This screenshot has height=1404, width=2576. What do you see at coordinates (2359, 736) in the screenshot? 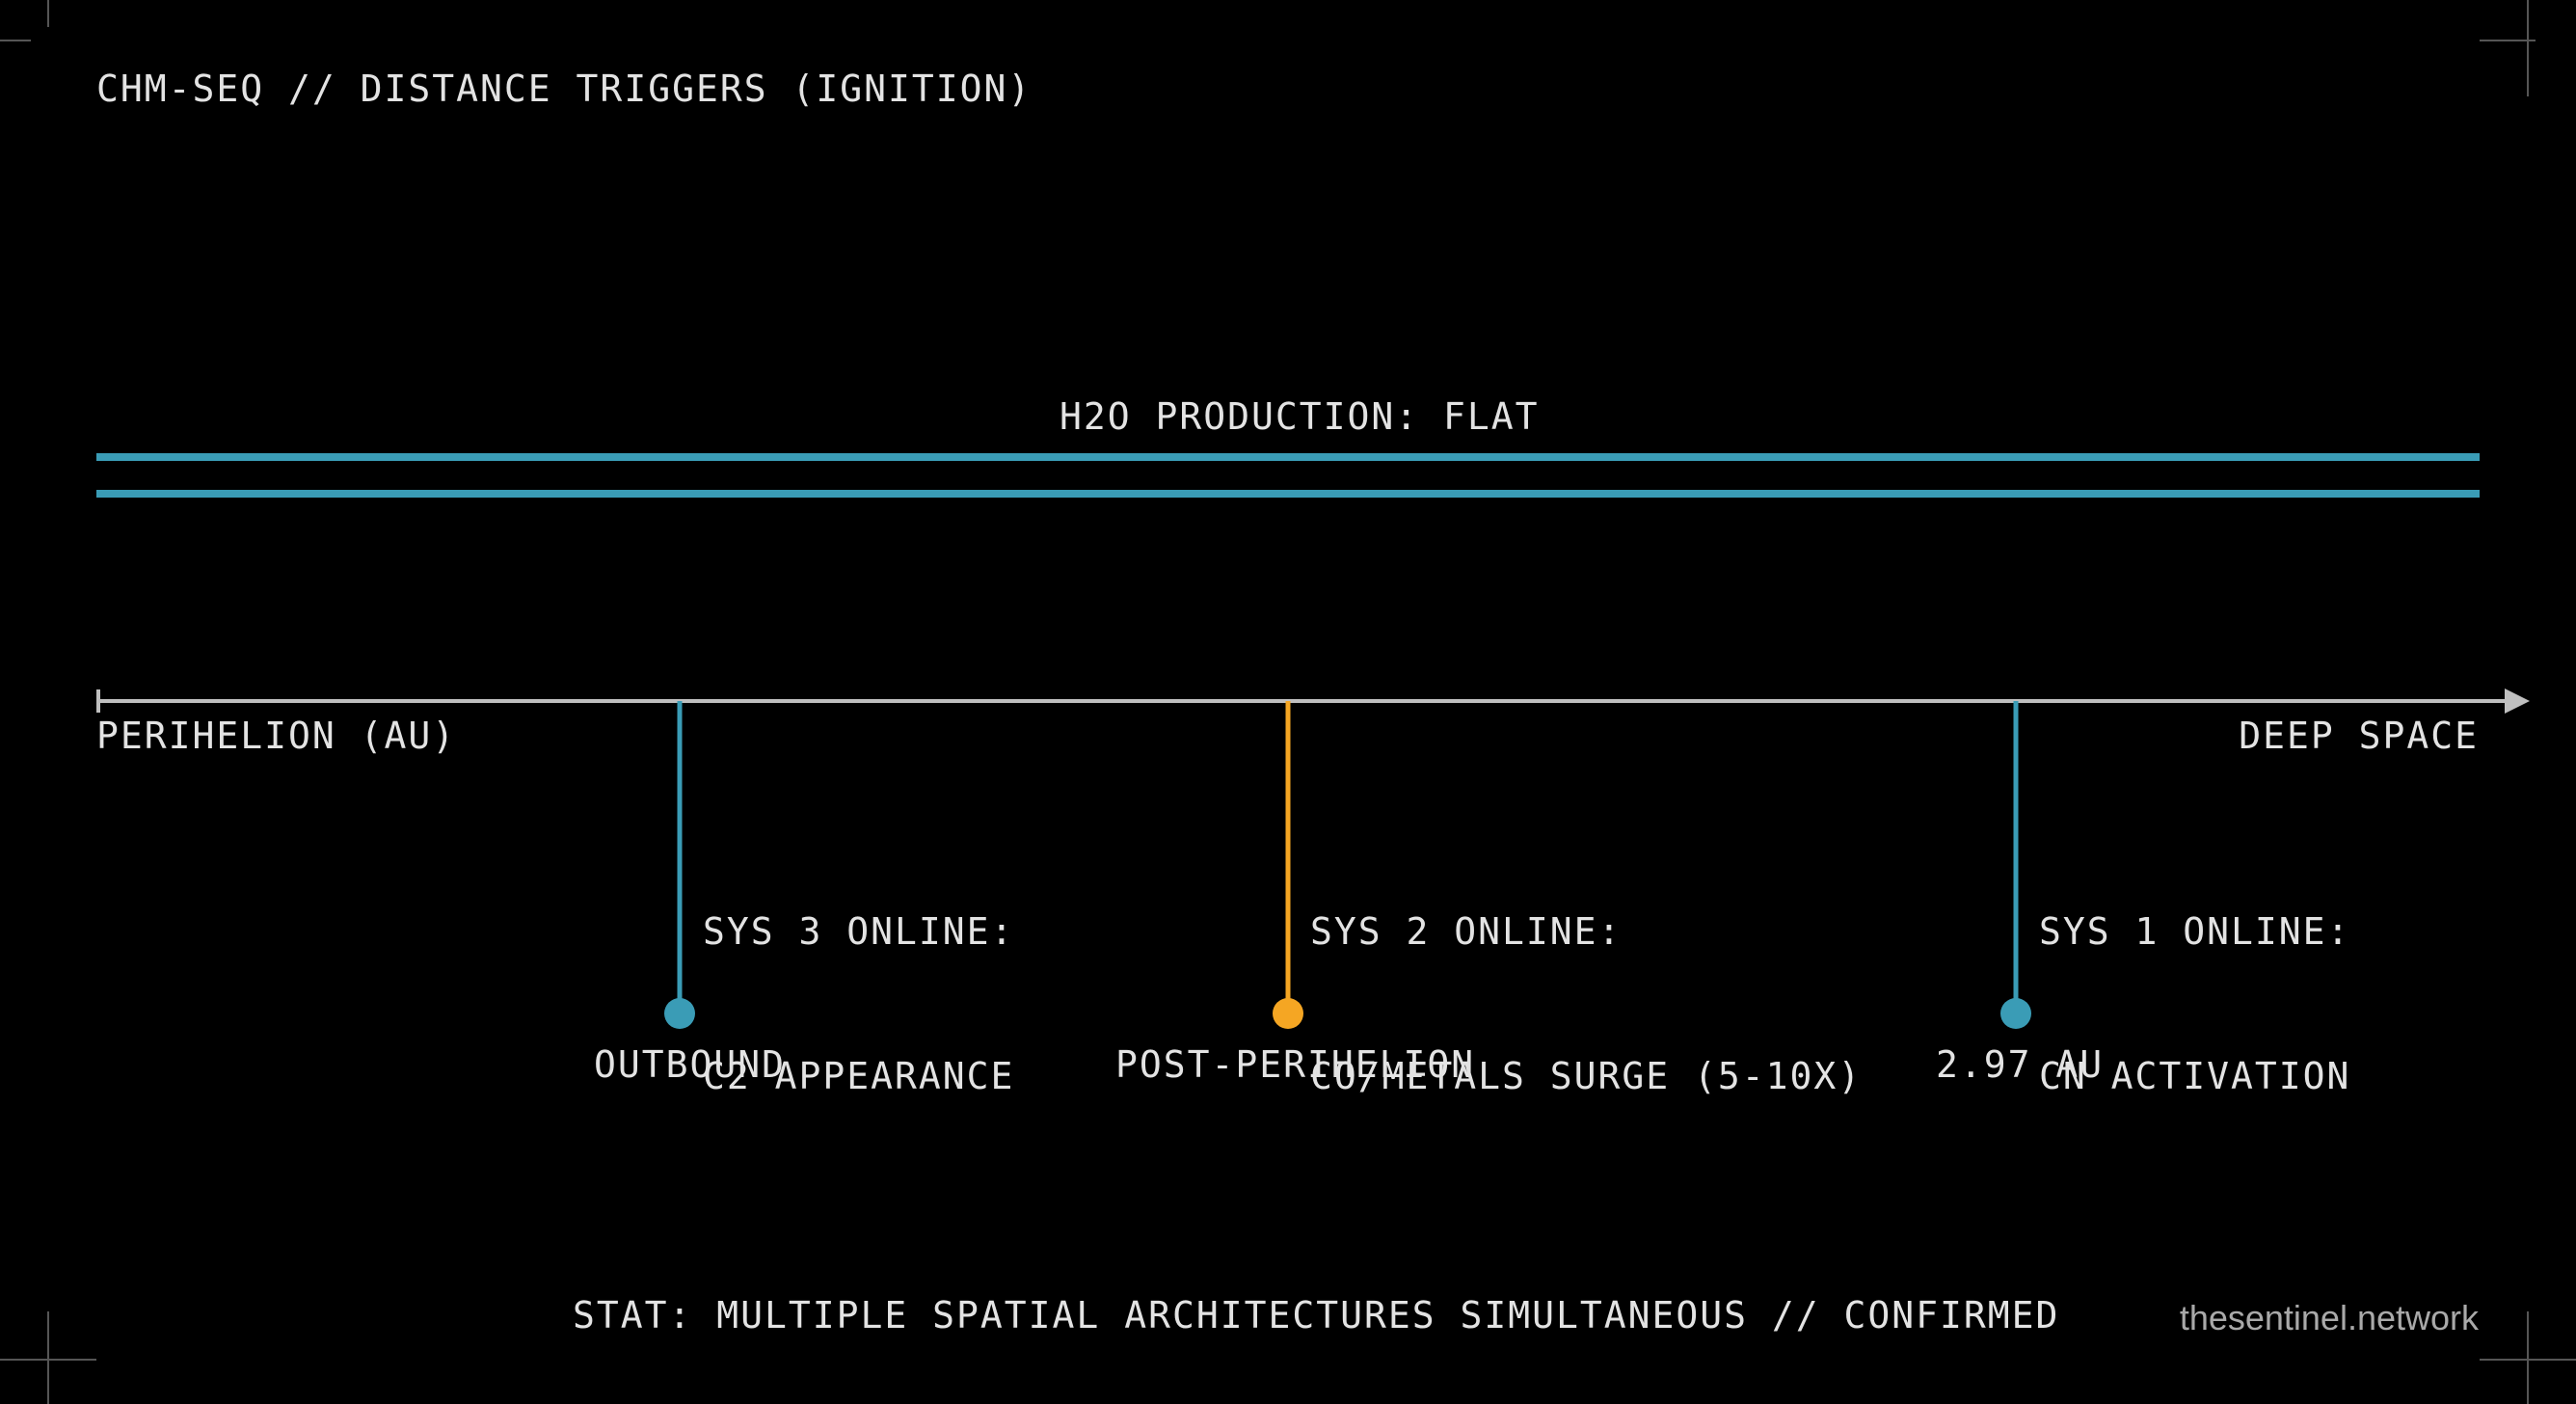
I see `axis-label-deep-space: DEEP SPACE` at bounding box center [2359, 736].